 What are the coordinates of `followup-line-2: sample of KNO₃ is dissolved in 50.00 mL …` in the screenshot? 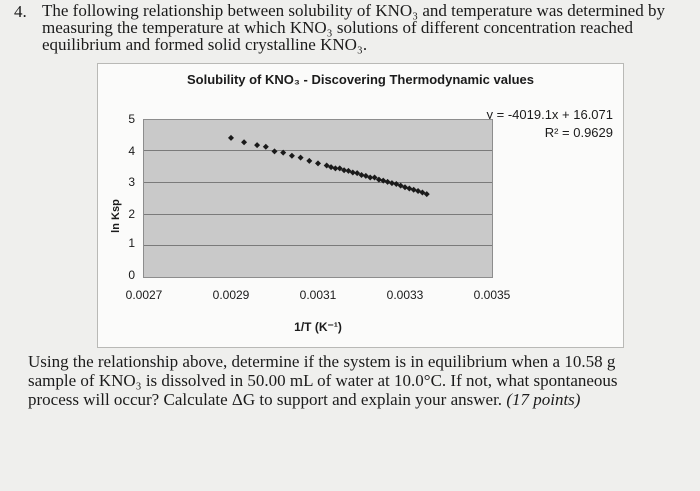 It's located at (323, 380).